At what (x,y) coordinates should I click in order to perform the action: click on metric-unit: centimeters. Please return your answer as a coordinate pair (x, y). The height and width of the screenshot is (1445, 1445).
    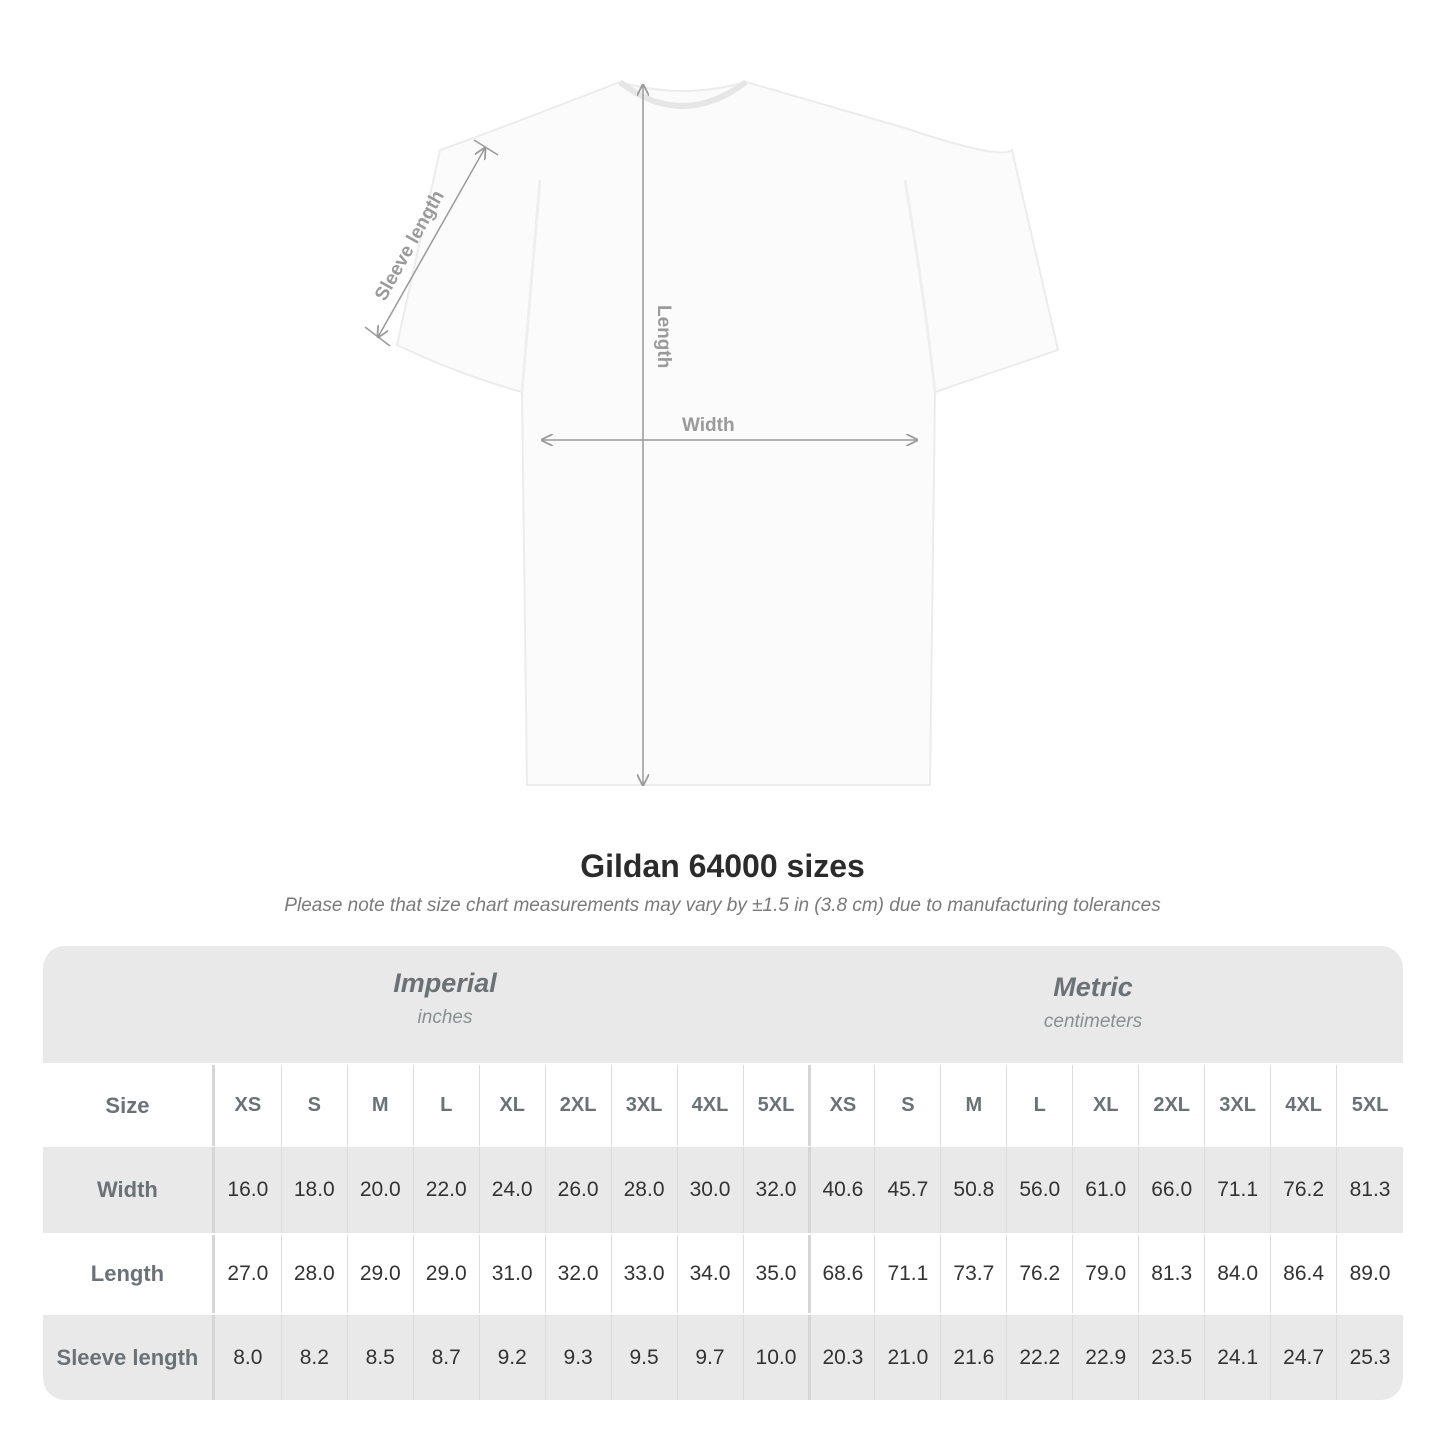
    Looking at the image, I should click on (1093, 1021).